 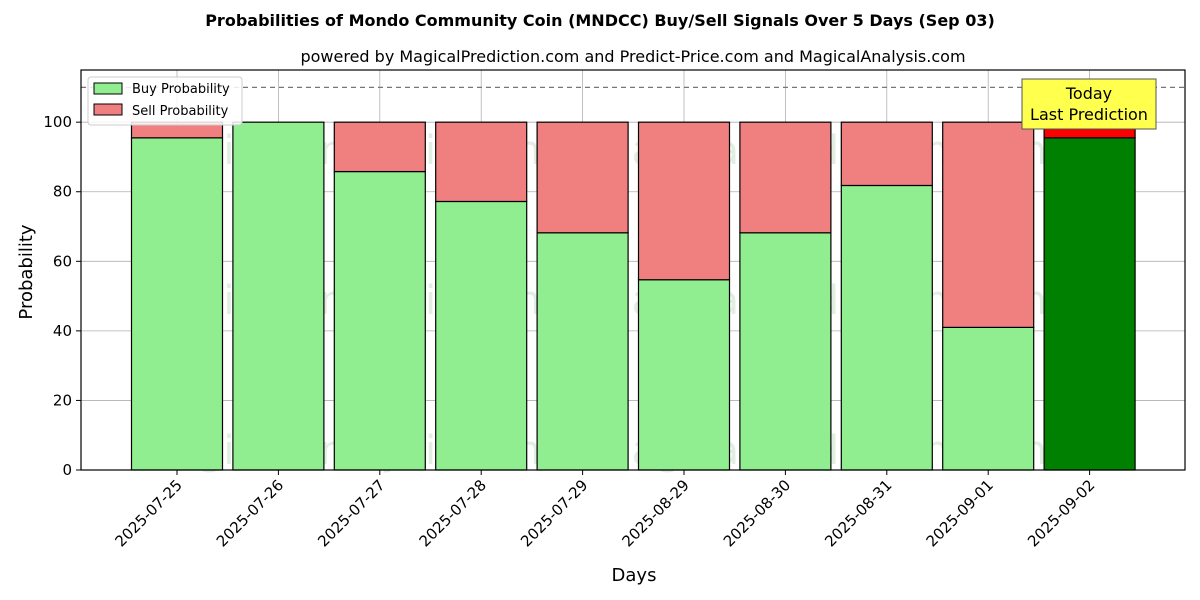 I want to click on y-tick-label: 100, so click(x=57, y=122).